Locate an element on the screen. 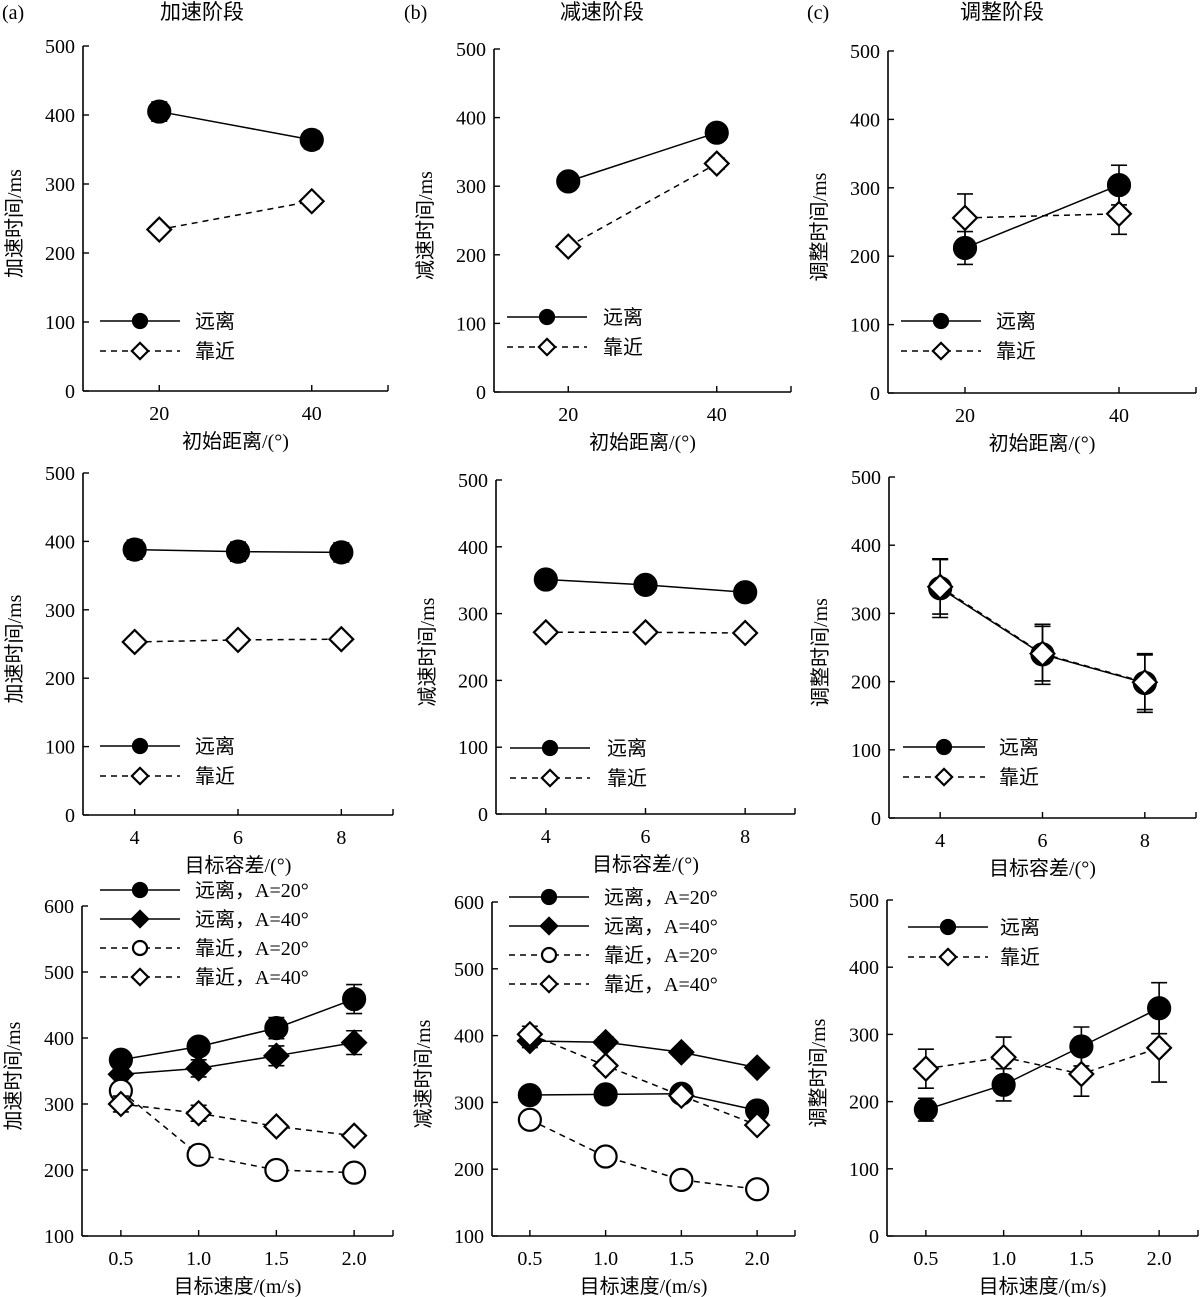 The image size is (1200, 1297). legend-marker-filled-diamond is located at coordinates (140, 919).